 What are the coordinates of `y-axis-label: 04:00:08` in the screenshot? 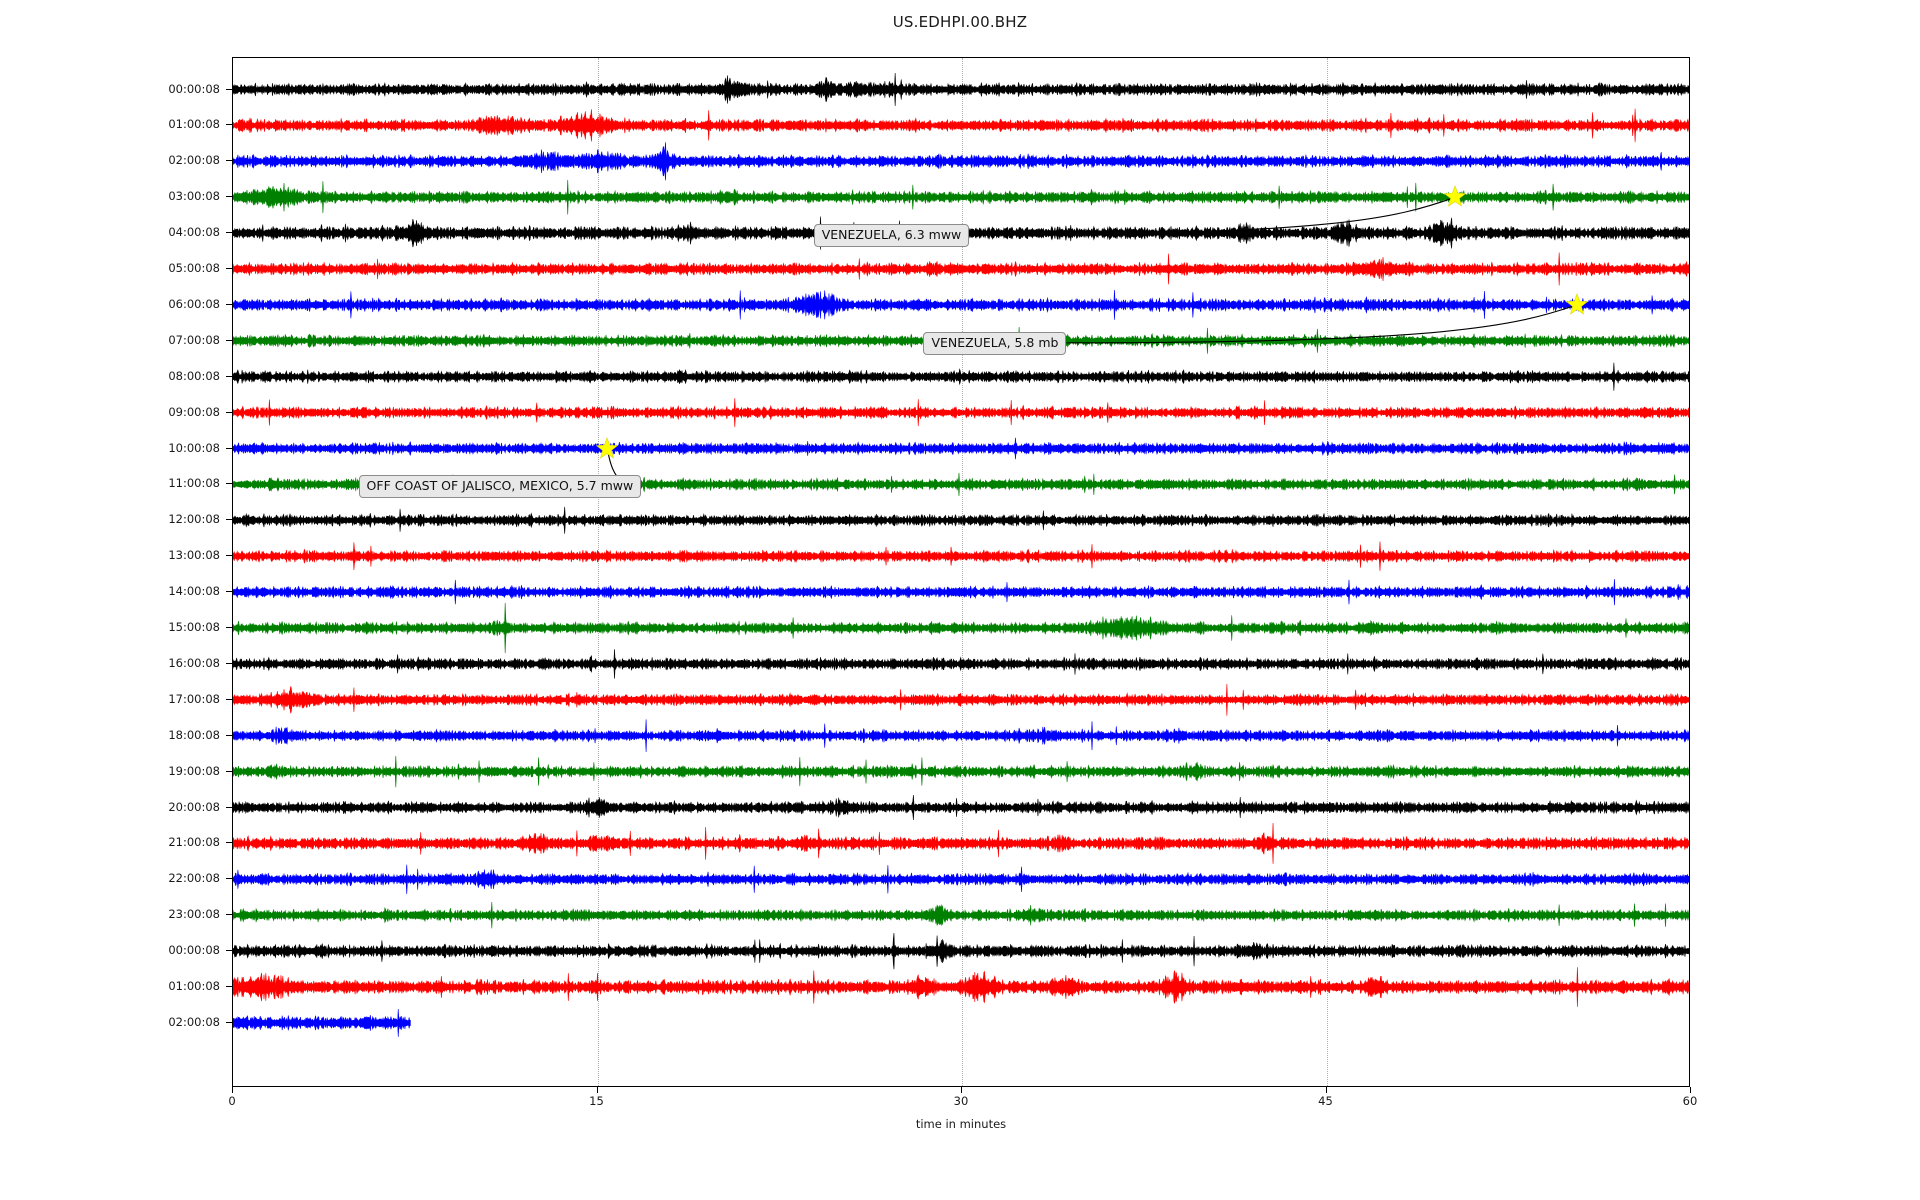 It's located at (194, 232).